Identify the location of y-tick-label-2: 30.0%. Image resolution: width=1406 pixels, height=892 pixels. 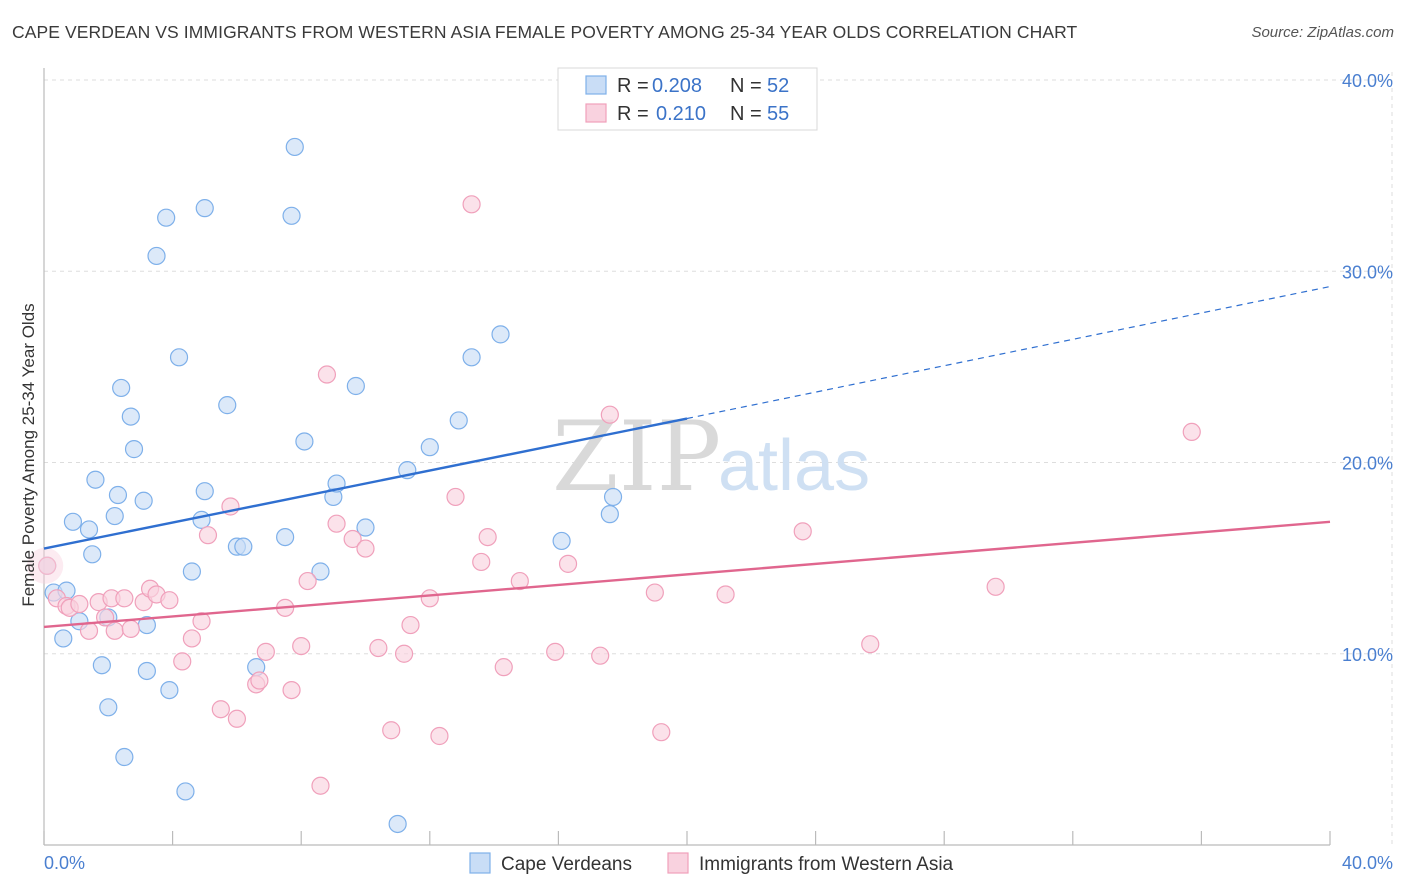
(1367, 272).